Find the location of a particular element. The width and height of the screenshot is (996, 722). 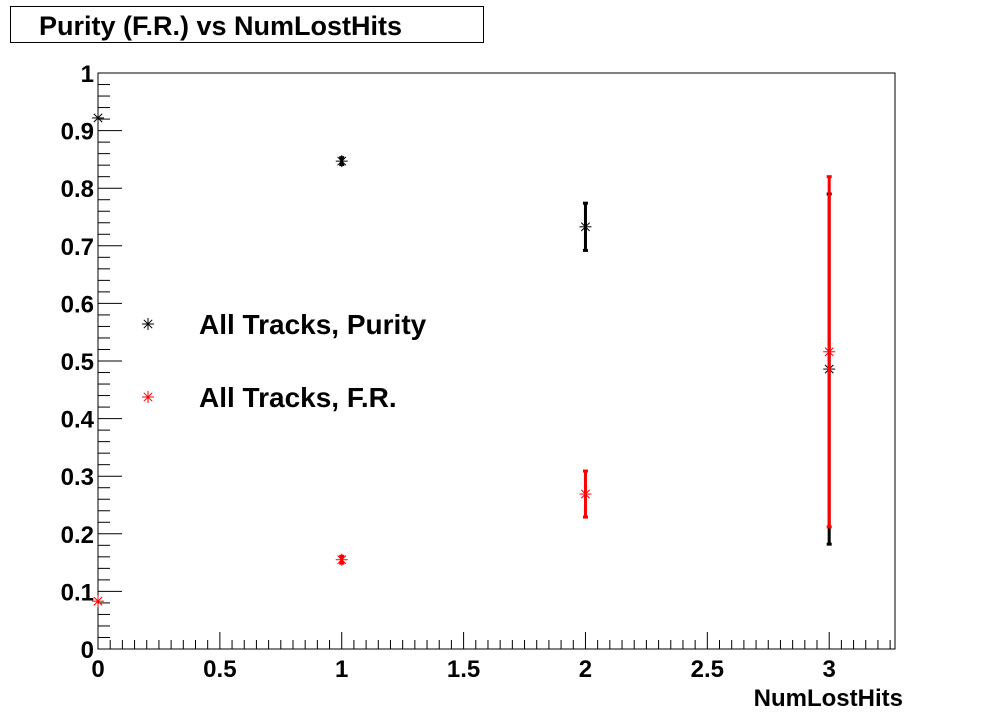

y-tick-label: 0.2 is located at coordinates (77, 535).